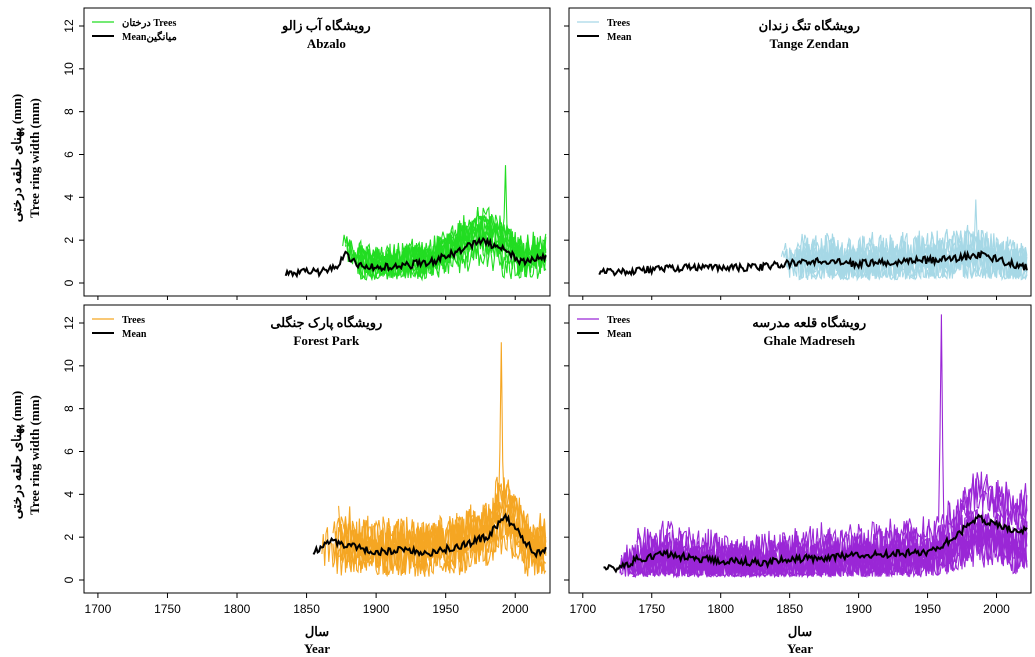 The height and width of the screenshot is (657, 1035). I want to click on panel-title-en: Tange Zendan, so click(810, 43).